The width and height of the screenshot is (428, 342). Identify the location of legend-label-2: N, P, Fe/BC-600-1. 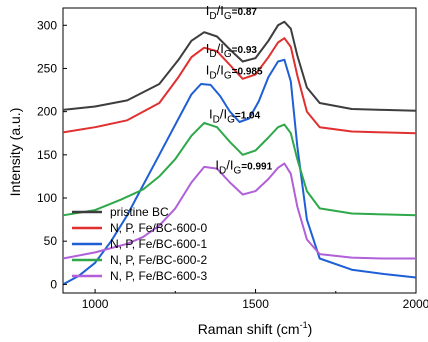
(158, 244).